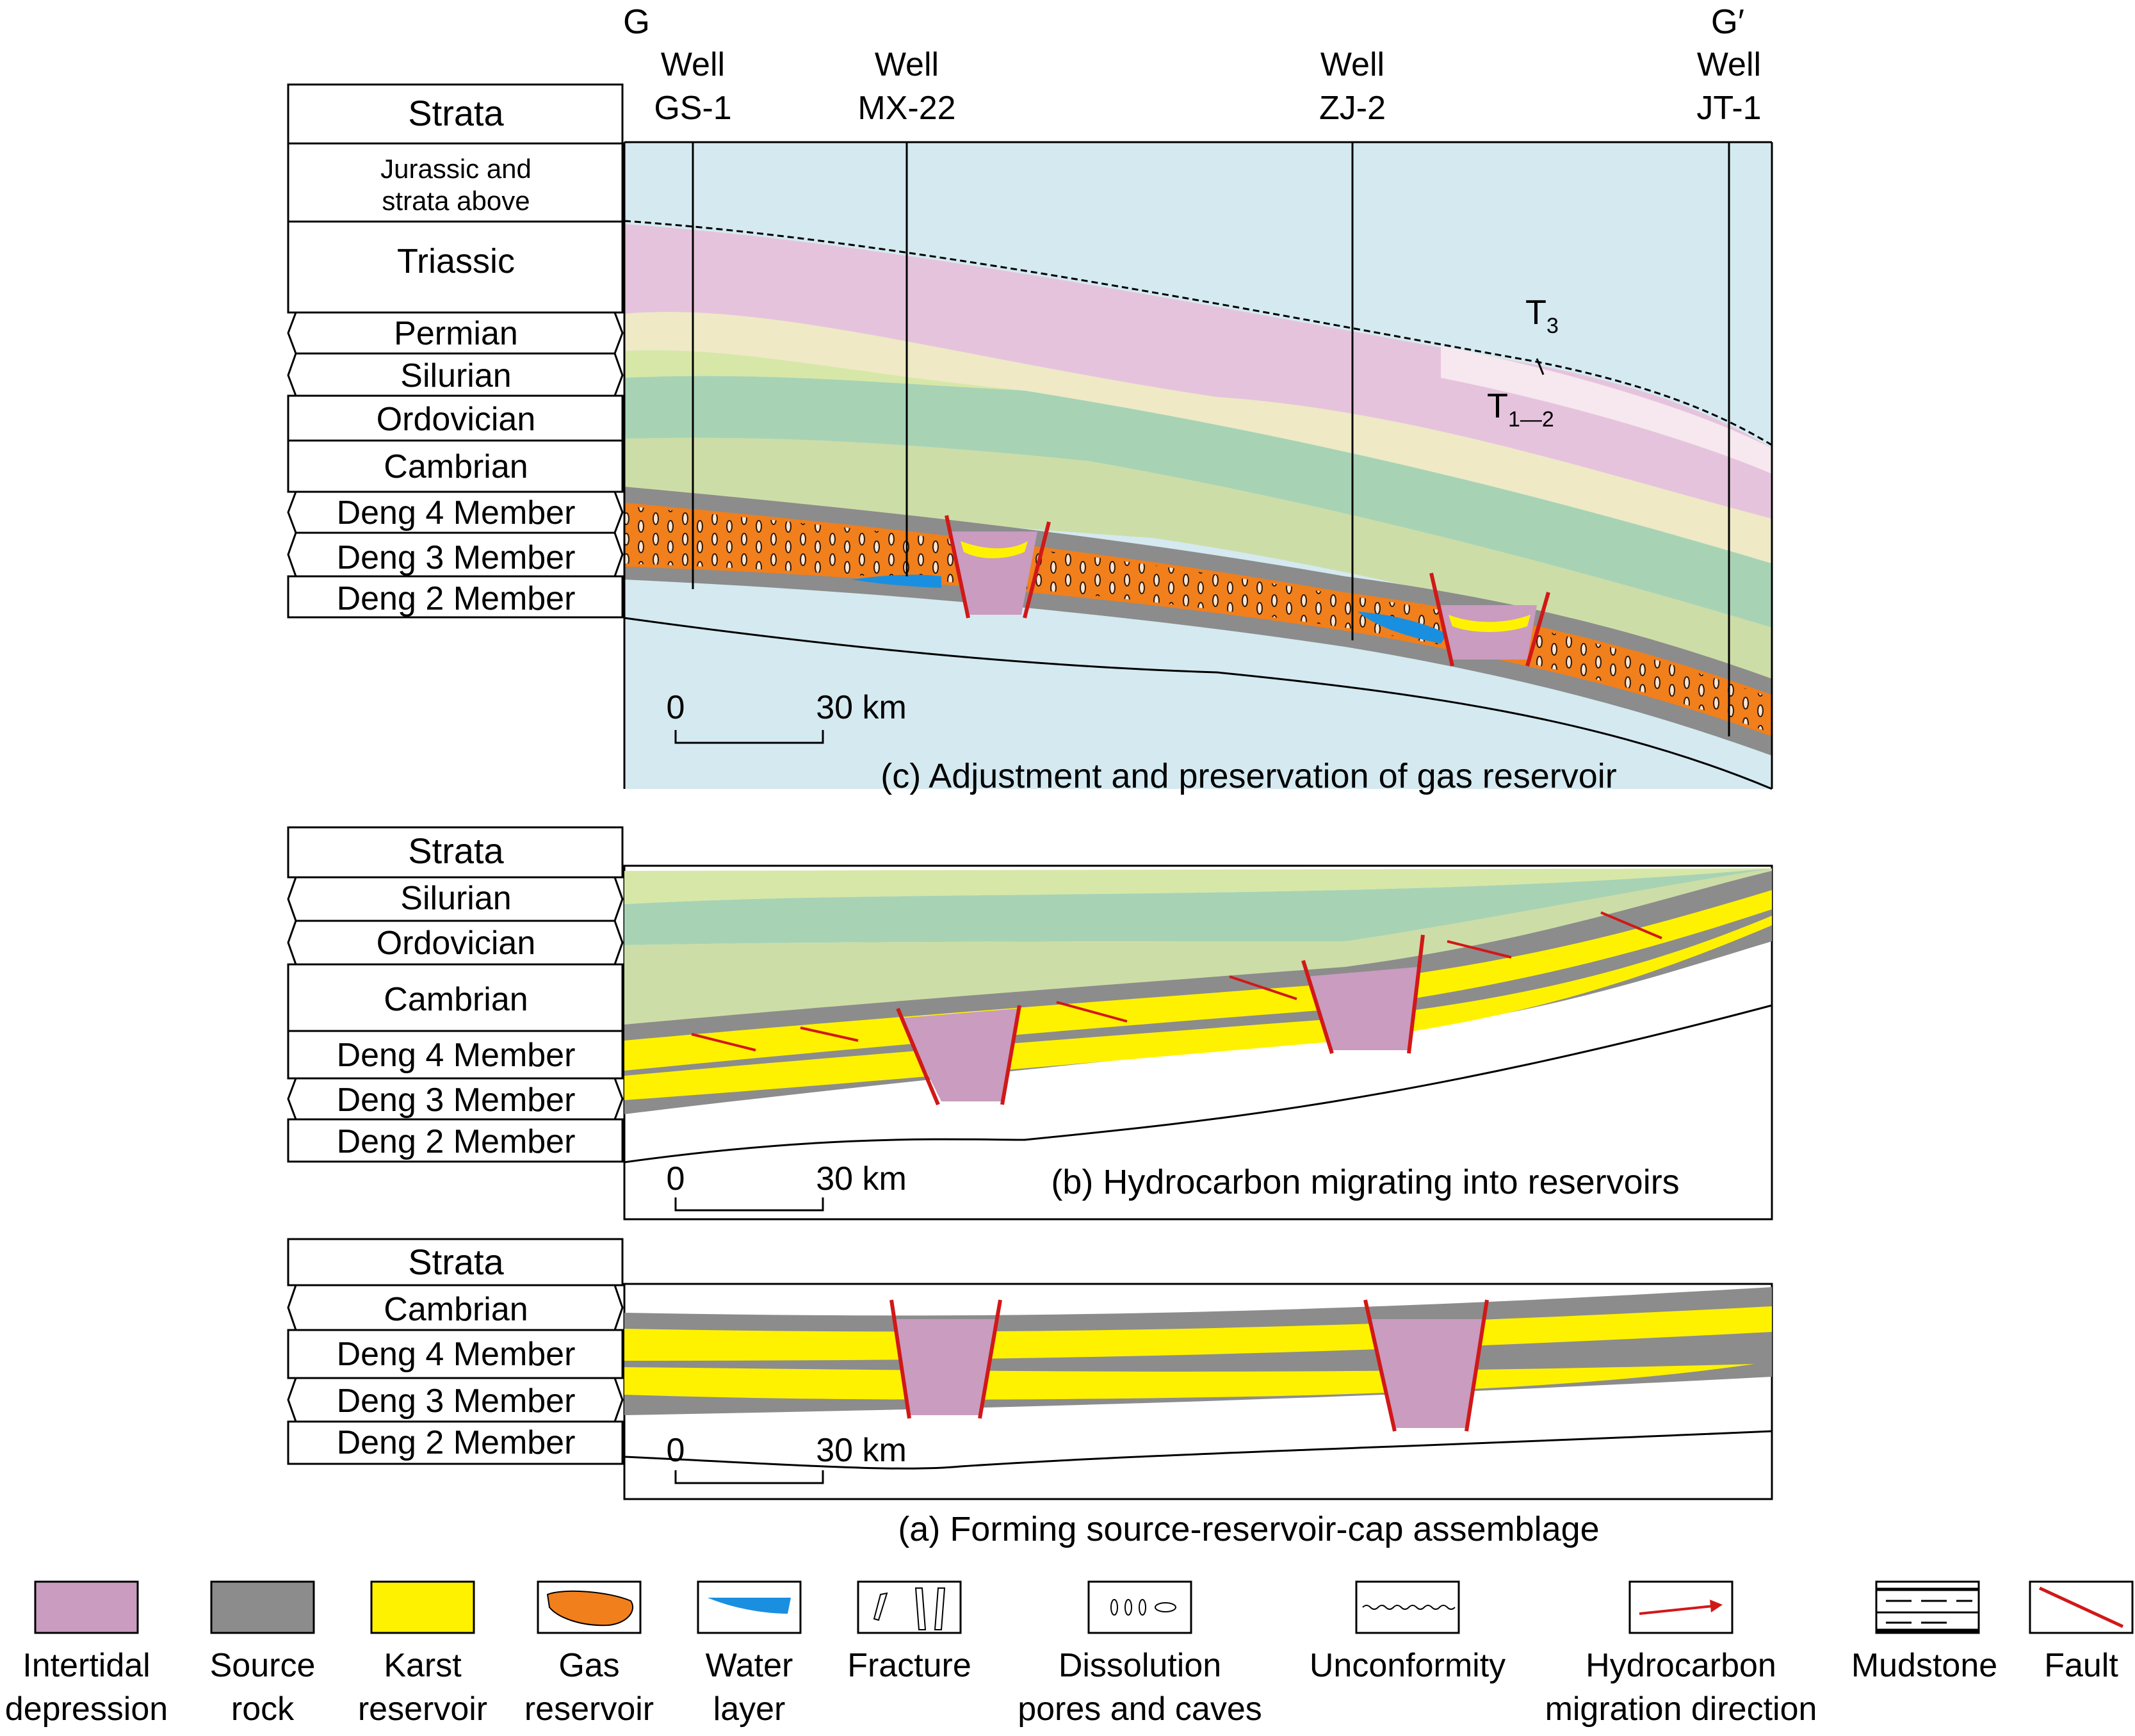 This screenshot has height=1736, width=2135. I want to click on cross-section-b, so click(1198, 1042).